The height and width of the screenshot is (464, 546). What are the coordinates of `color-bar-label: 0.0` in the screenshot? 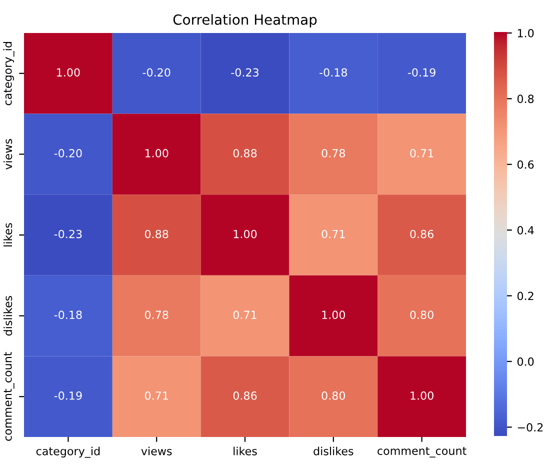 It's located at (525, 361).